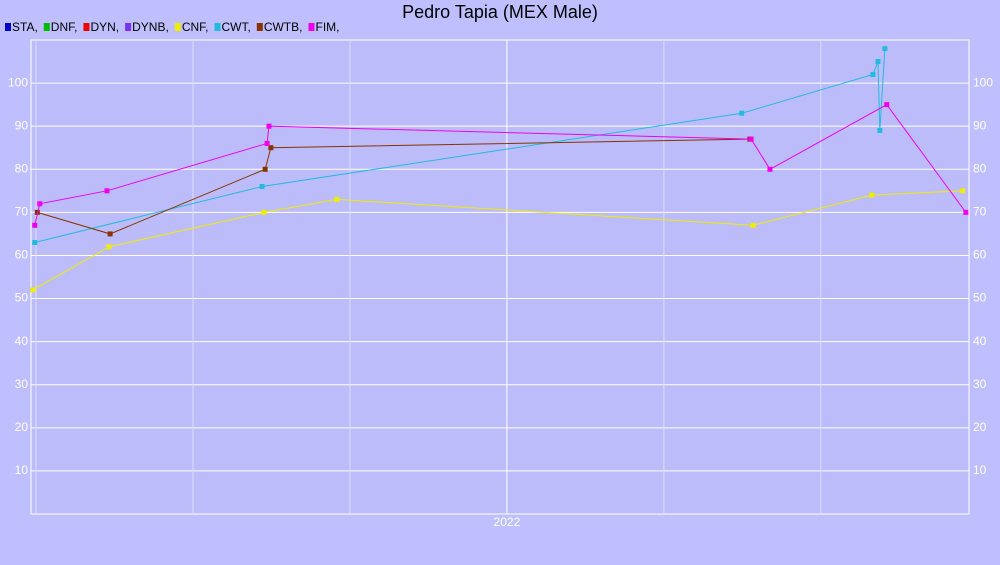  Describe the element at coordinates (500, 12) in the screenshot. I see `chart-title: Pedro Tapia (MEX Male)` at that location.